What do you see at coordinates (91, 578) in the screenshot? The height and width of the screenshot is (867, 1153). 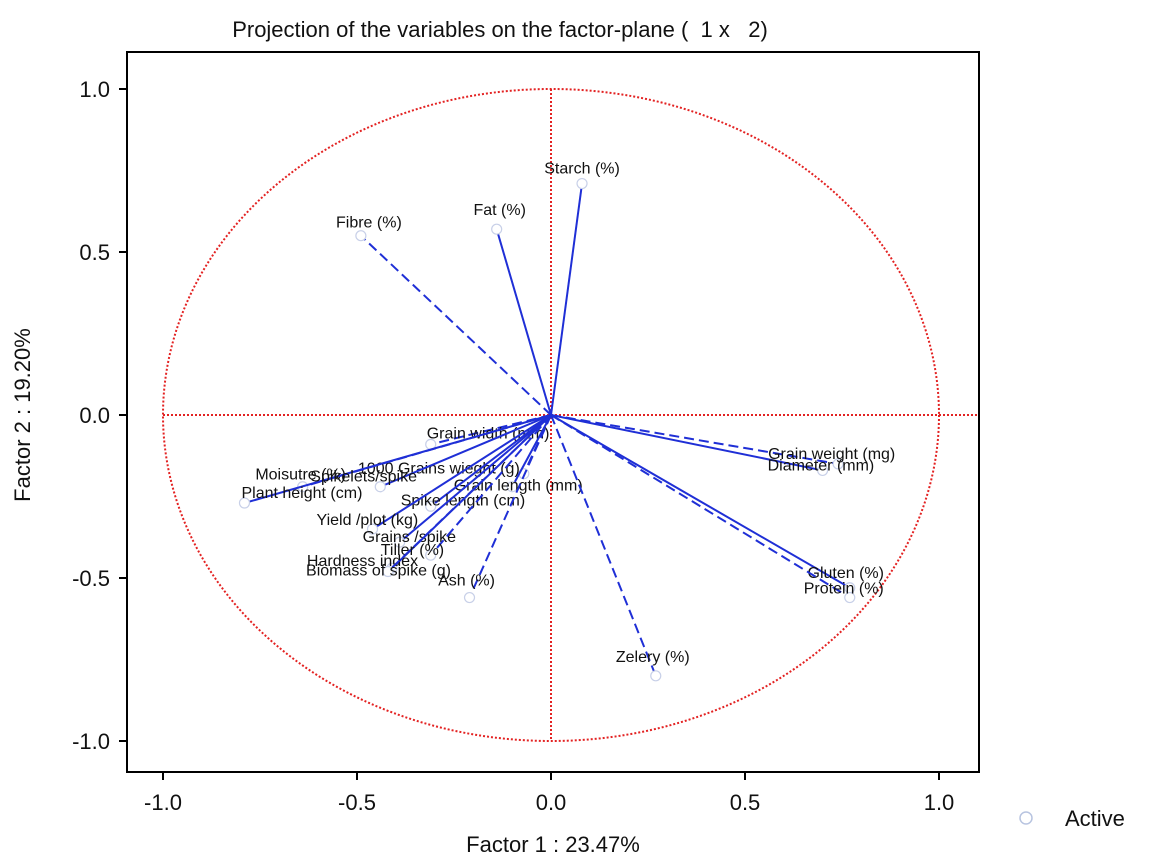 I see `y-tick-label: -0.5` at bounding box center [91, 578].